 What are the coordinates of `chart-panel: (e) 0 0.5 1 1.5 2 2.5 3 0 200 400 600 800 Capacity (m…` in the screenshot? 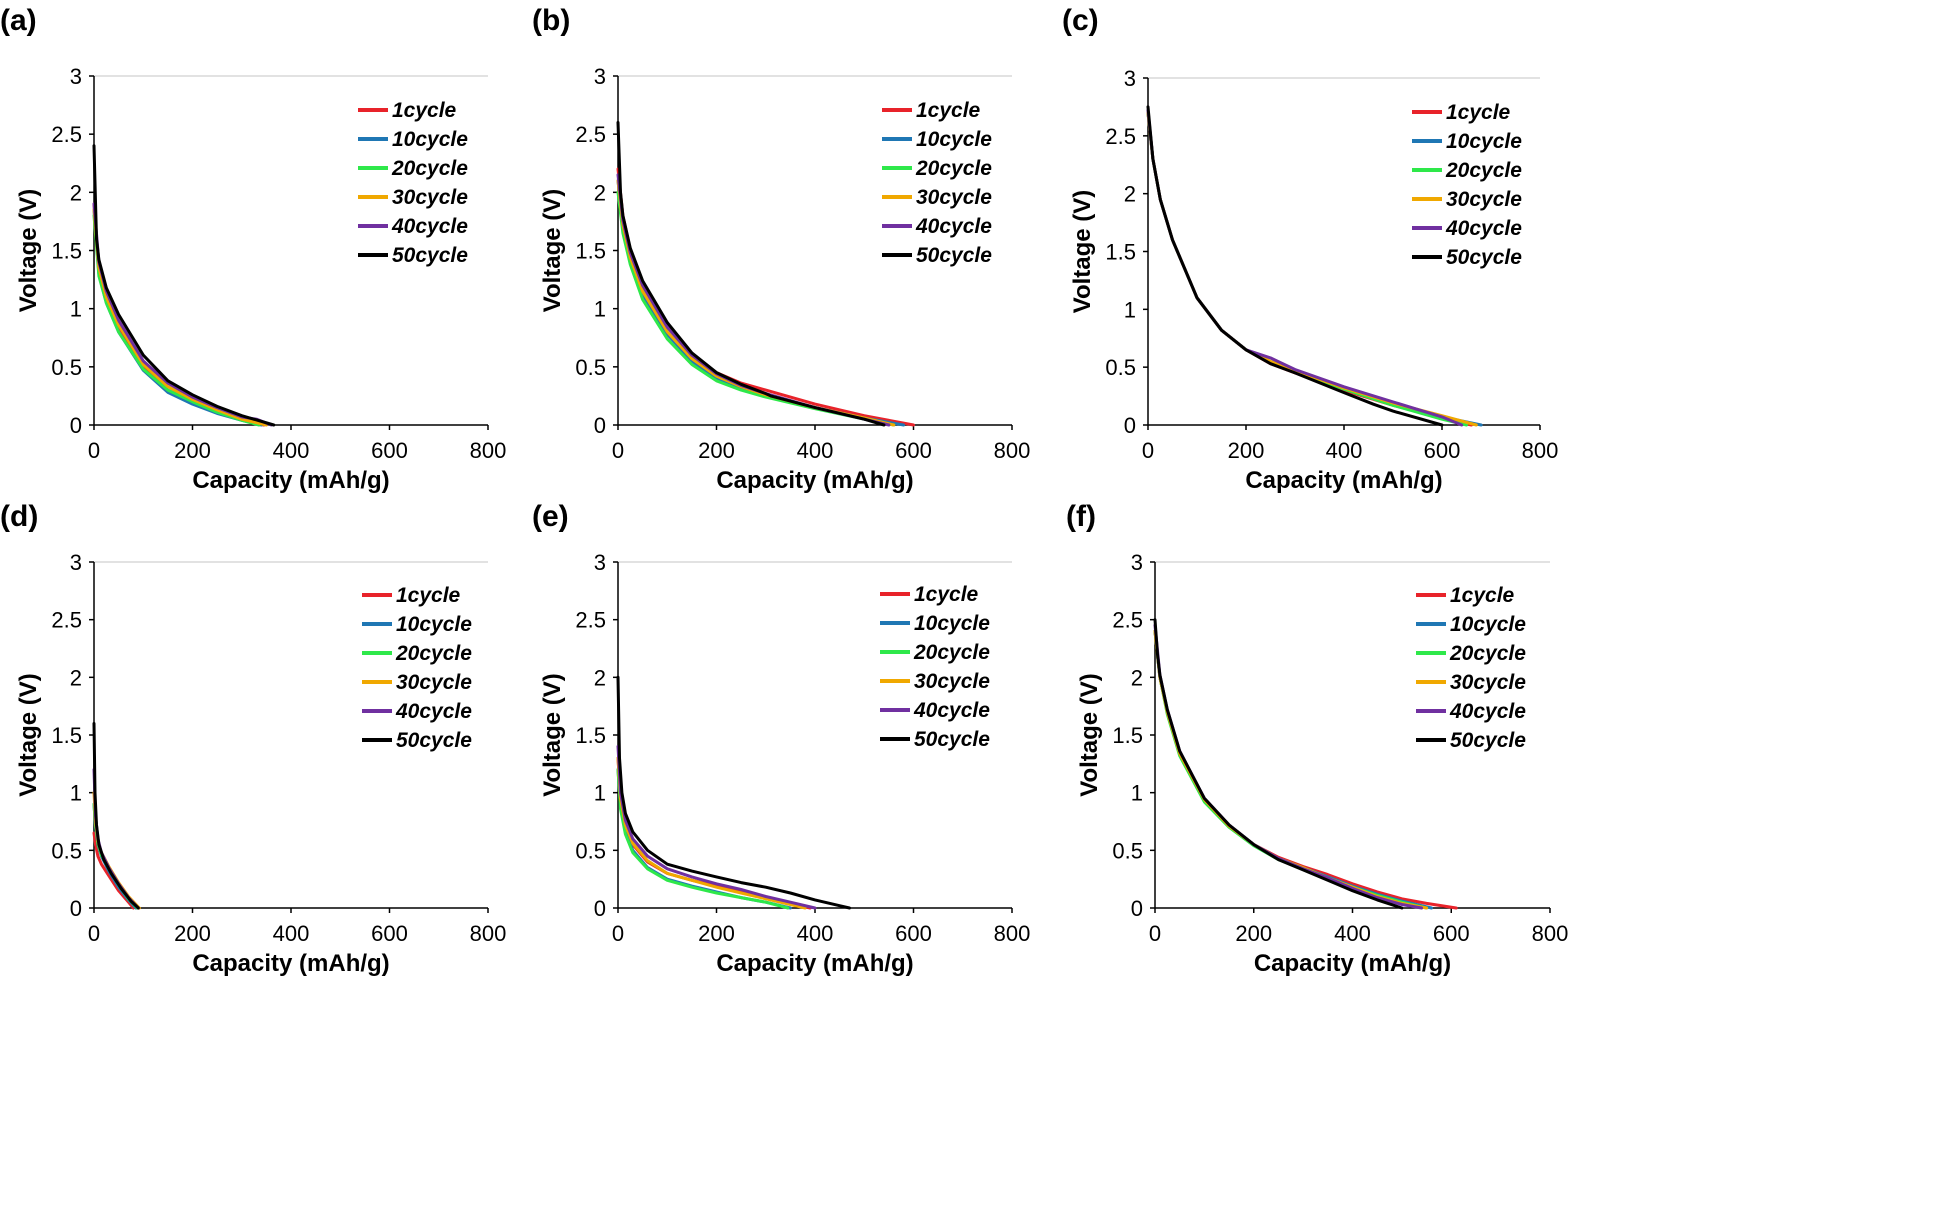 It's located at (781, 738).